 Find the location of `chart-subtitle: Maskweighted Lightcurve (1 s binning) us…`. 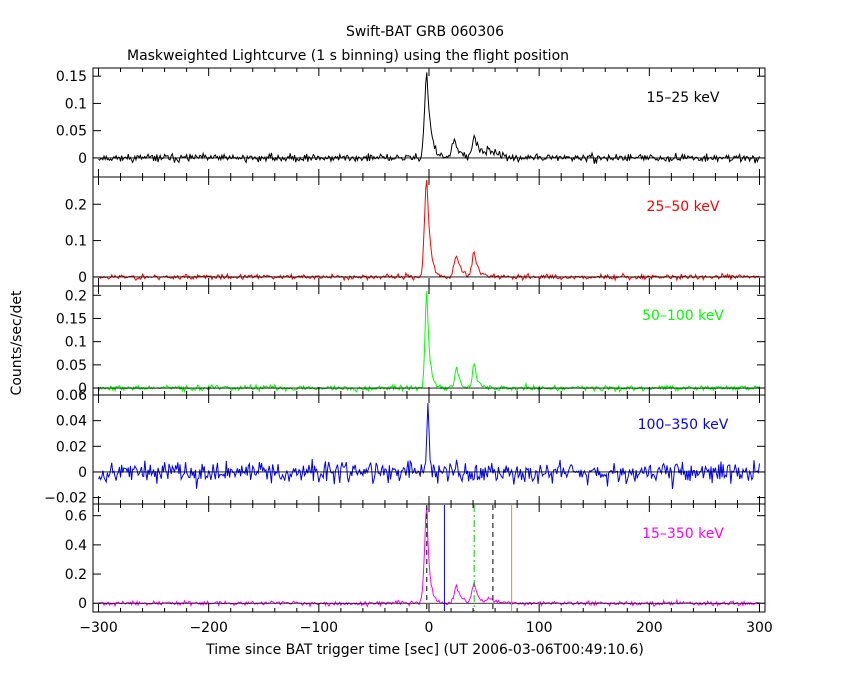

chart-subtitle: Maskweighted Lightcurve (1 s binning) us… is located at coordinates (348, 56).